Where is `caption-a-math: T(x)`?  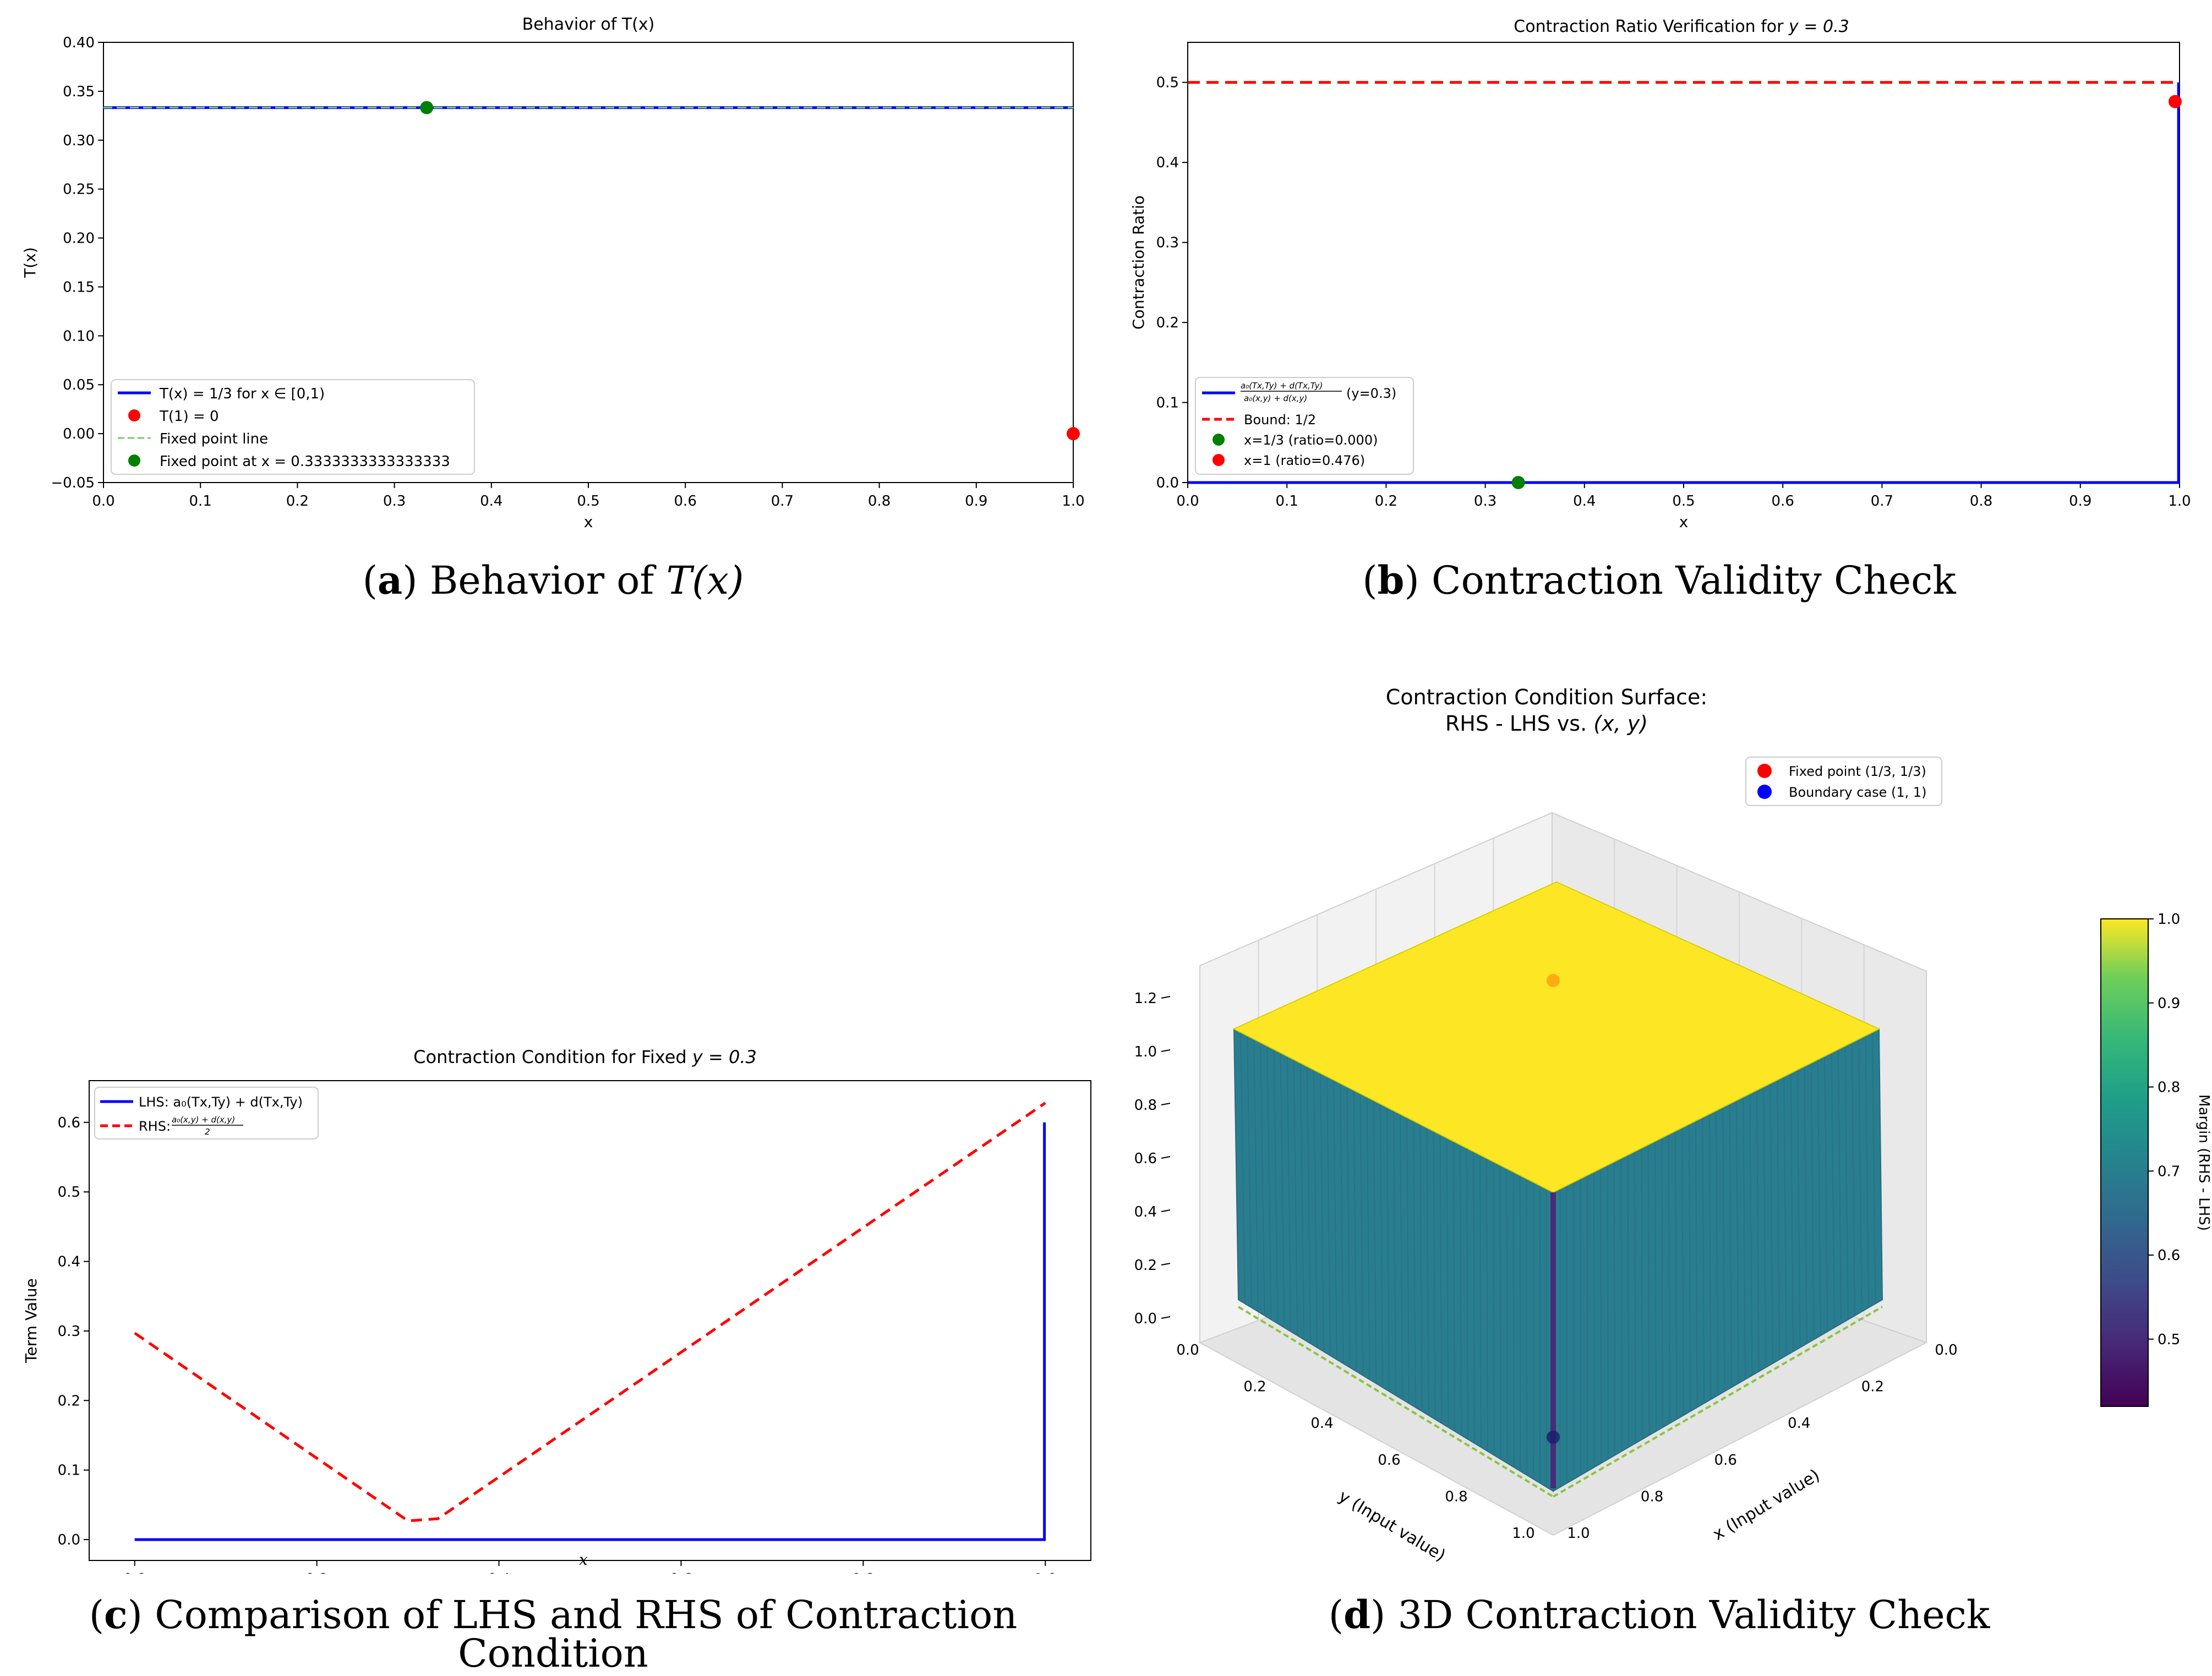
caption-a-math: T(x) is located at coordinates (706, 580).